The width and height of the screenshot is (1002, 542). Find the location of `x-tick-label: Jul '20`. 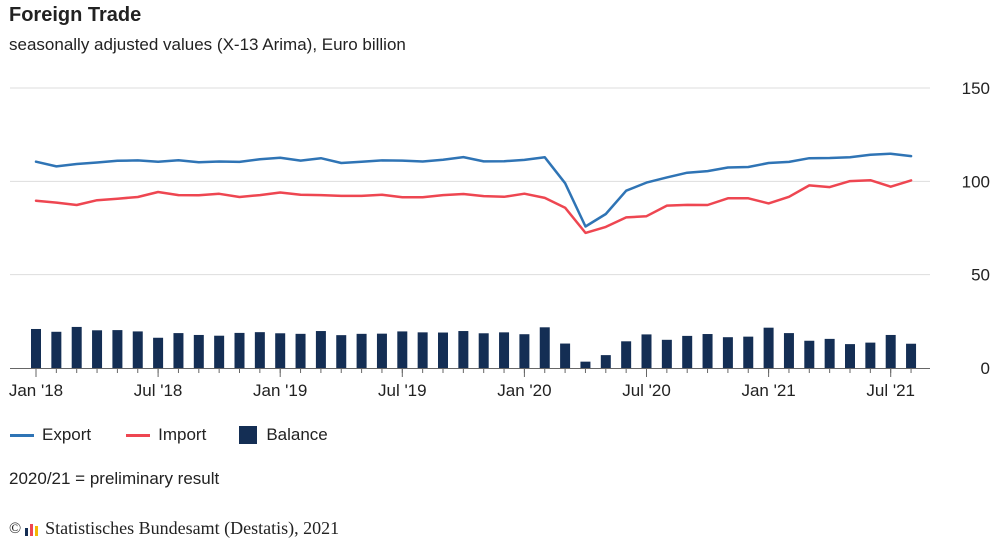

x-tick-label: Jul '20 is located at coordinates (646, 390).